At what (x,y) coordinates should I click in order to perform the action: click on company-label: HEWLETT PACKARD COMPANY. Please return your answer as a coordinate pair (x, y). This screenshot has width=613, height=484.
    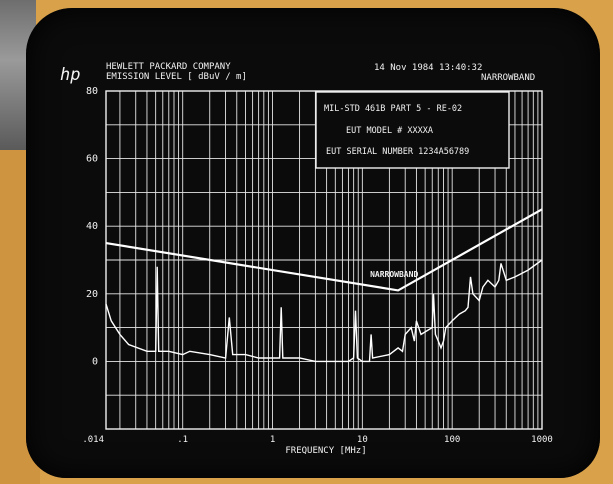
    Looking at the image, I should click on (168, 67).